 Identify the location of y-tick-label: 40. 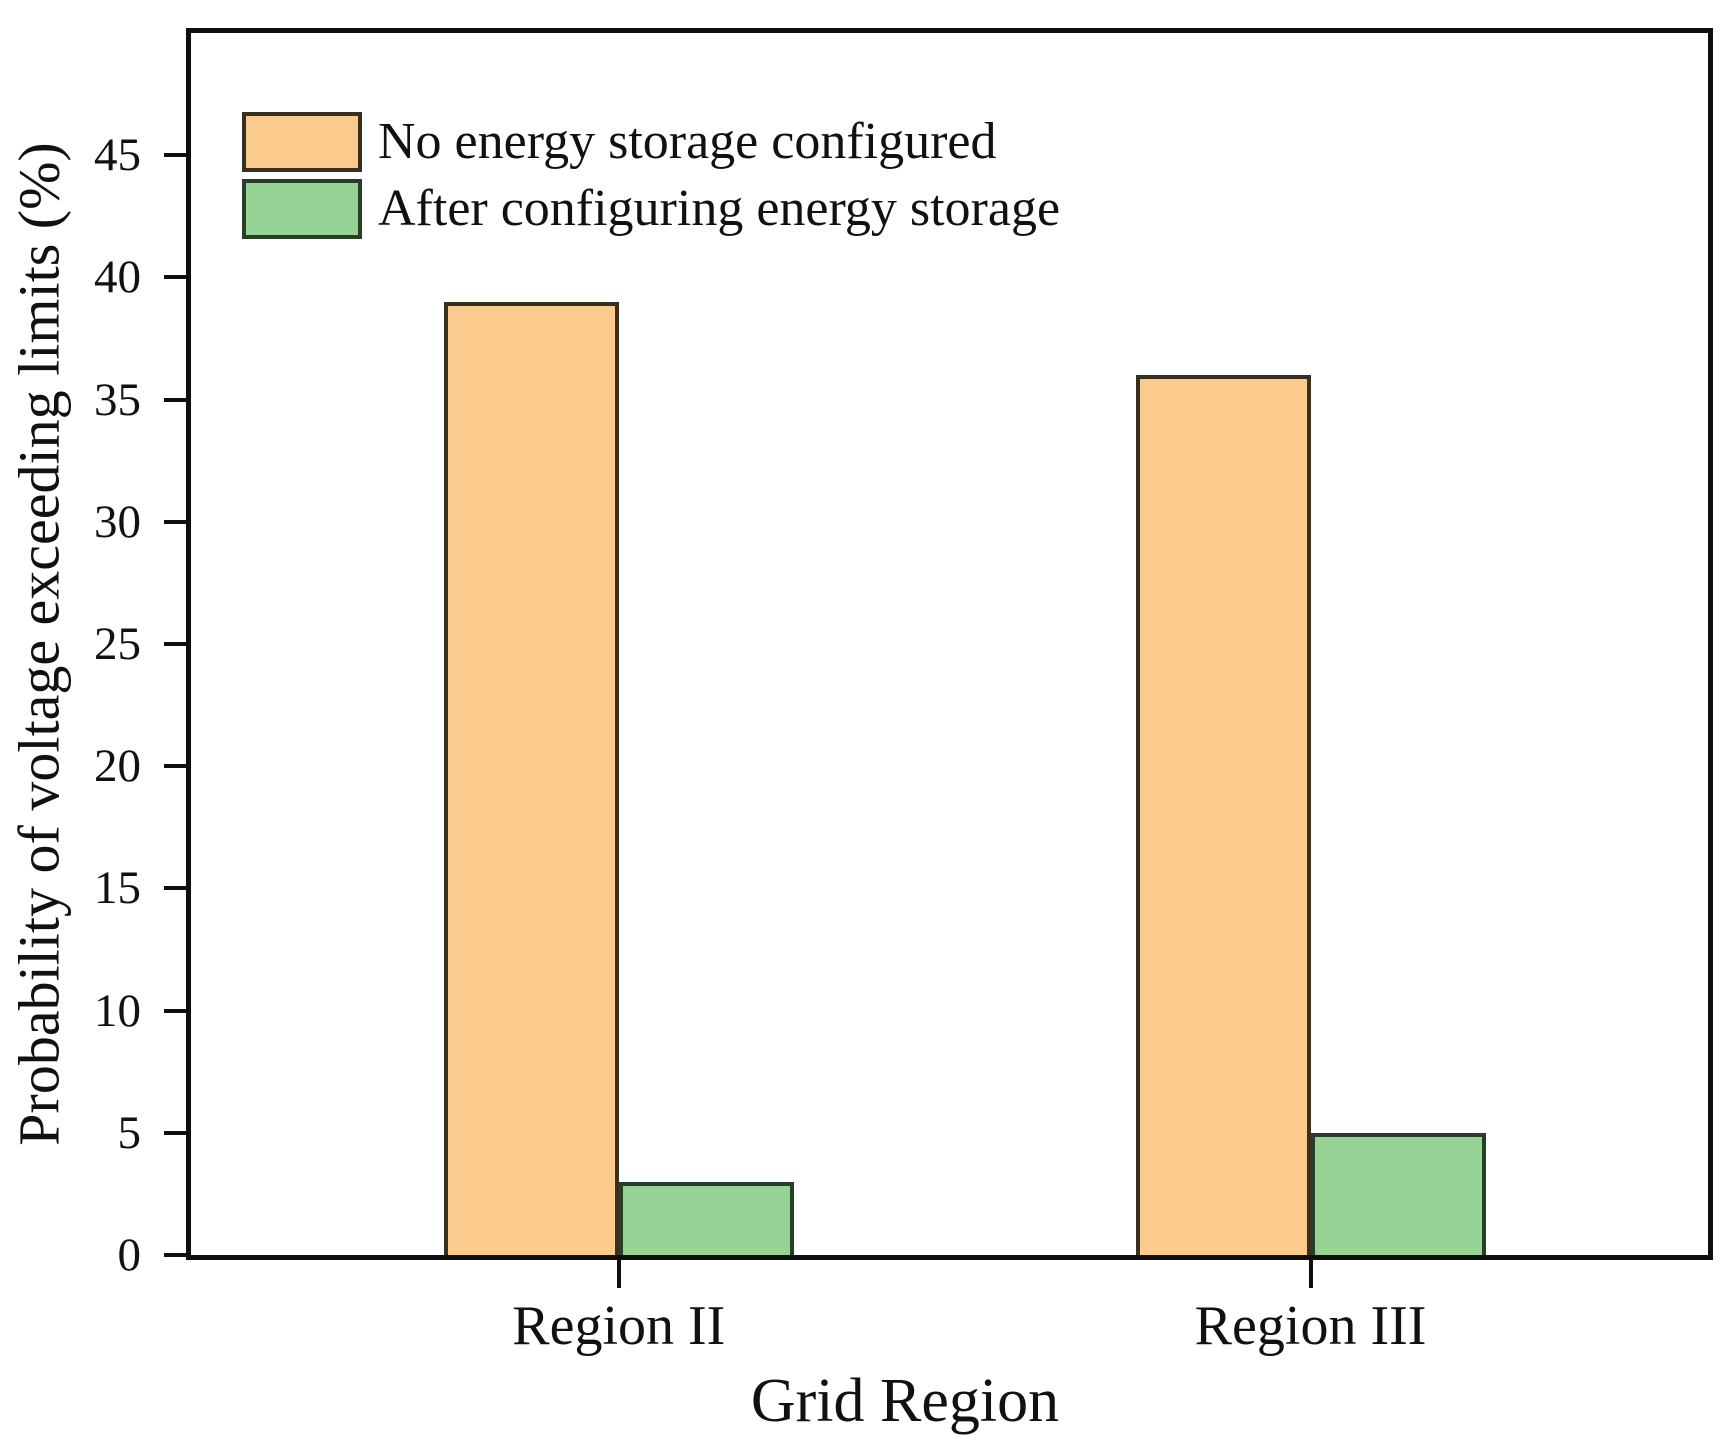
(117, 277).